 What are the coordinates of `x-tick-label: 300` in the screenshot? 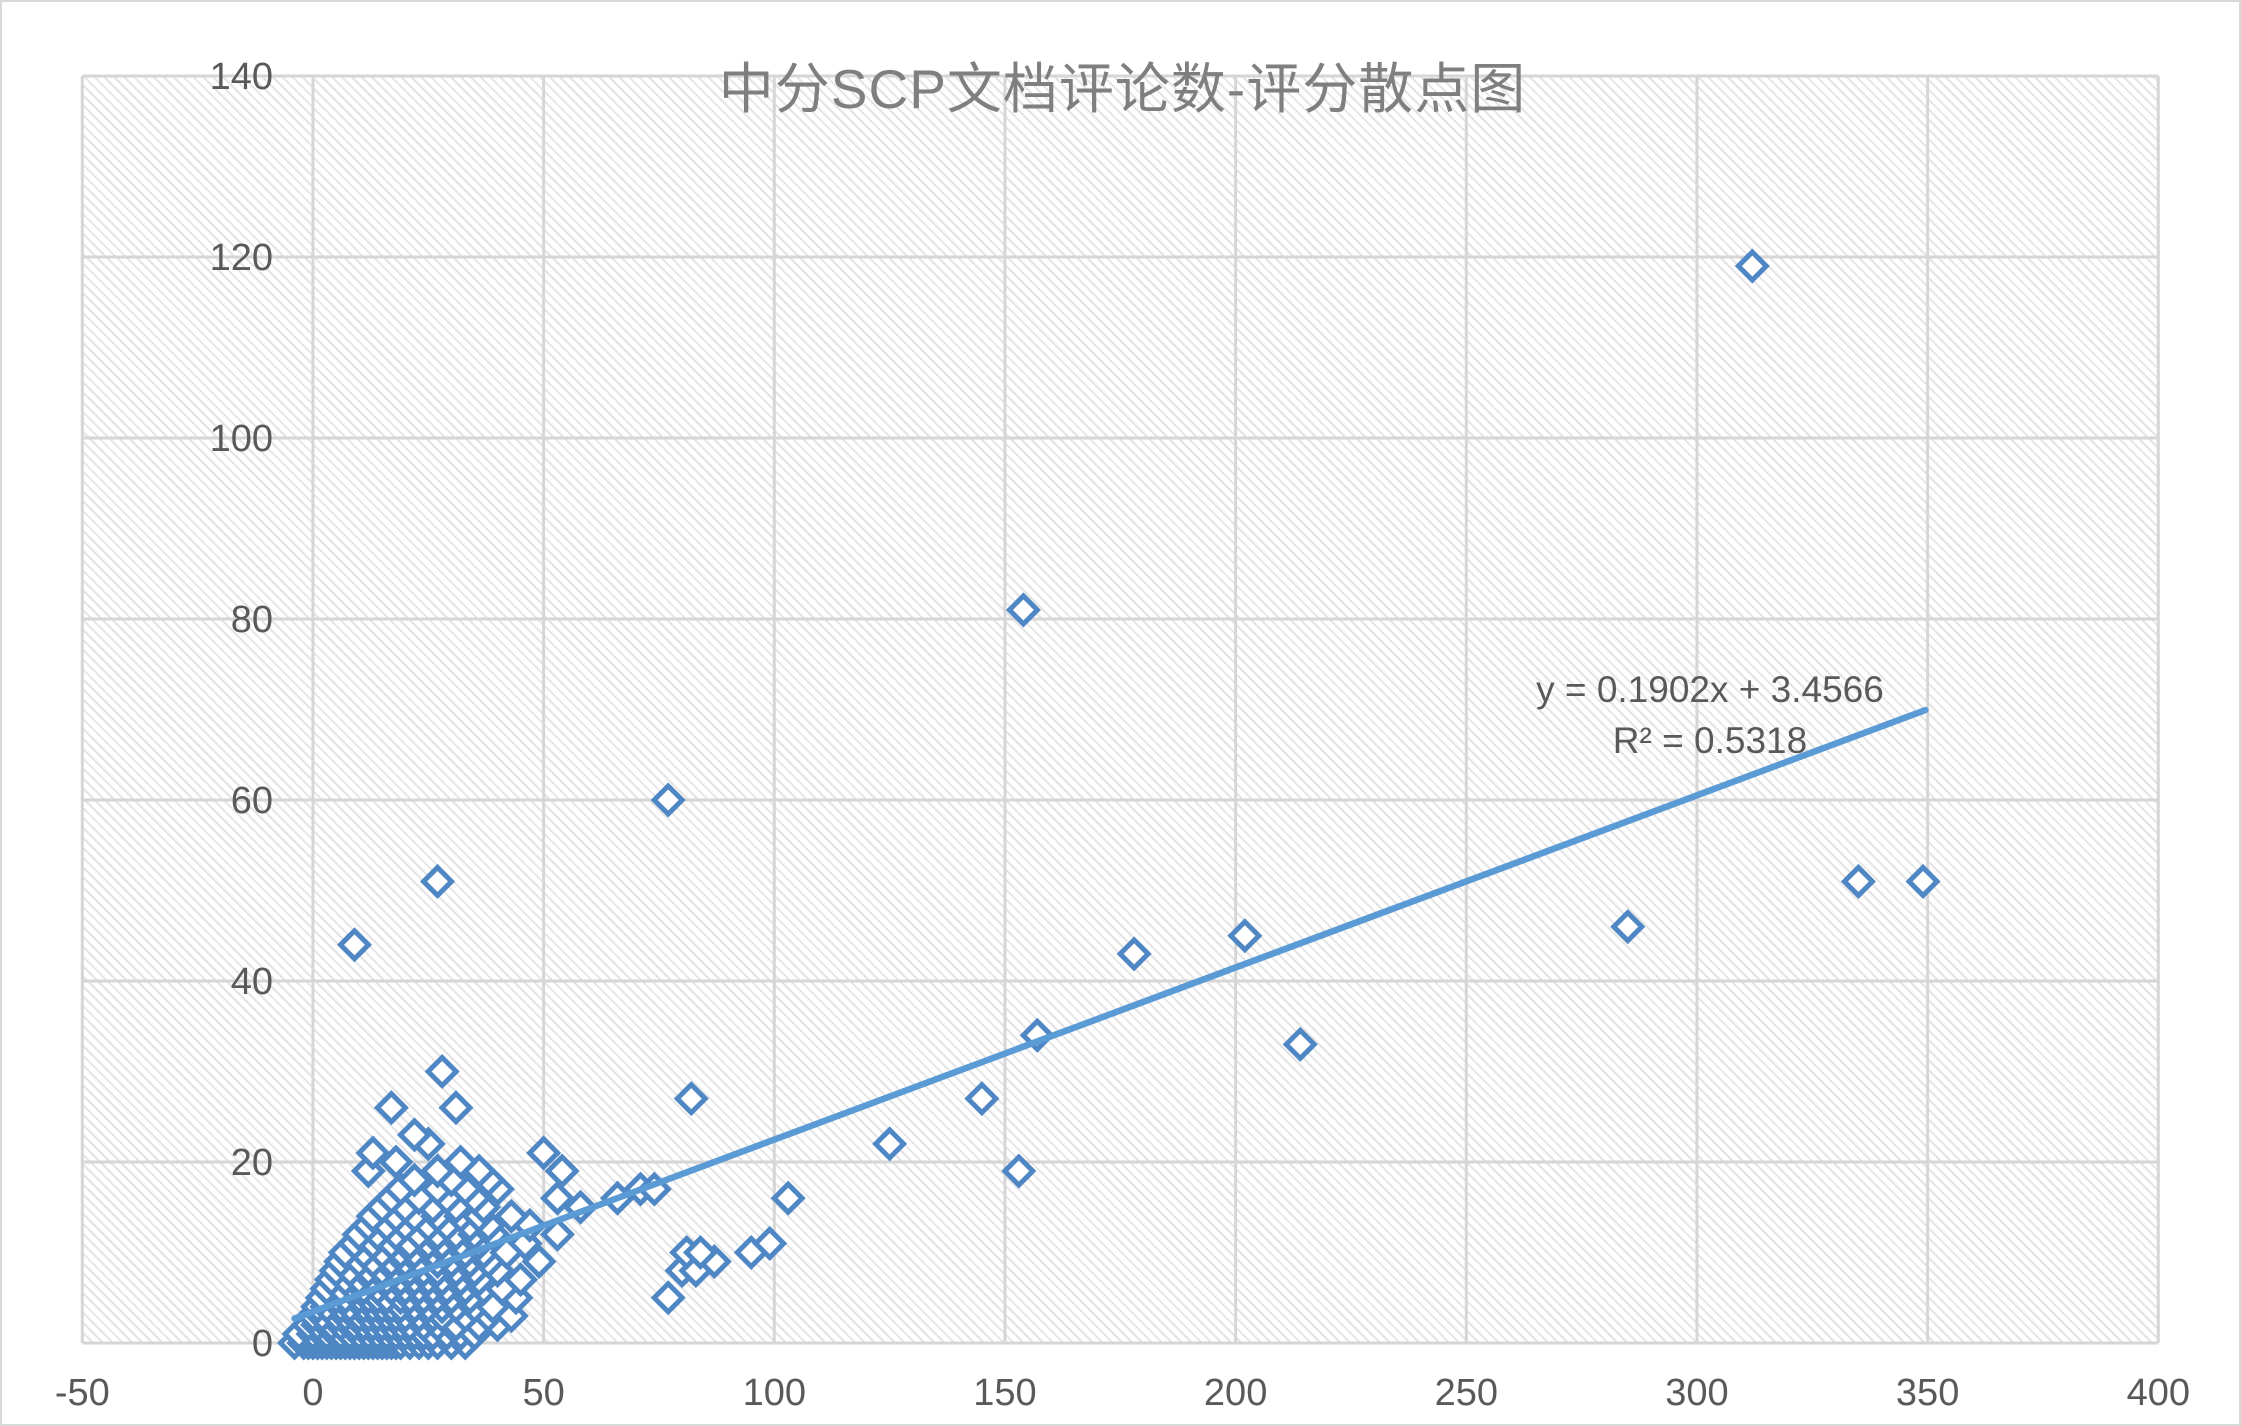 It's located at (1696, 1393).